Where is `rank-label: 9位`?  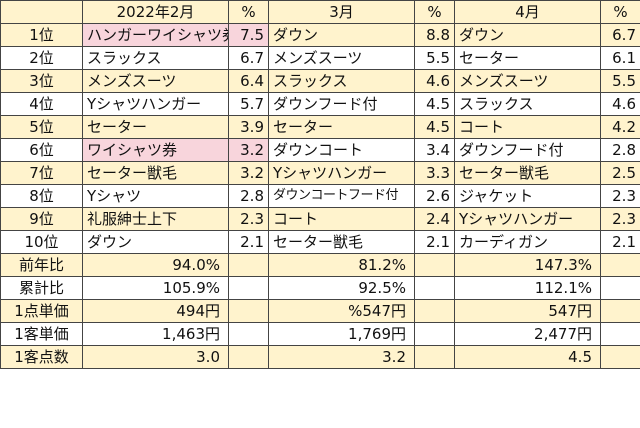 rank-label: 9位 is located at coordinates (41, 219).